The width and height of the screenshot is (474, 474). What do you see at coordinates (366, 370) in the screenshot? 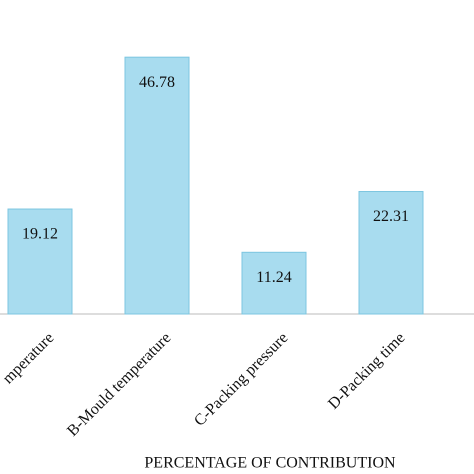
I see `x-tick-label: D-Packing time` at bounding box center [366, 370].